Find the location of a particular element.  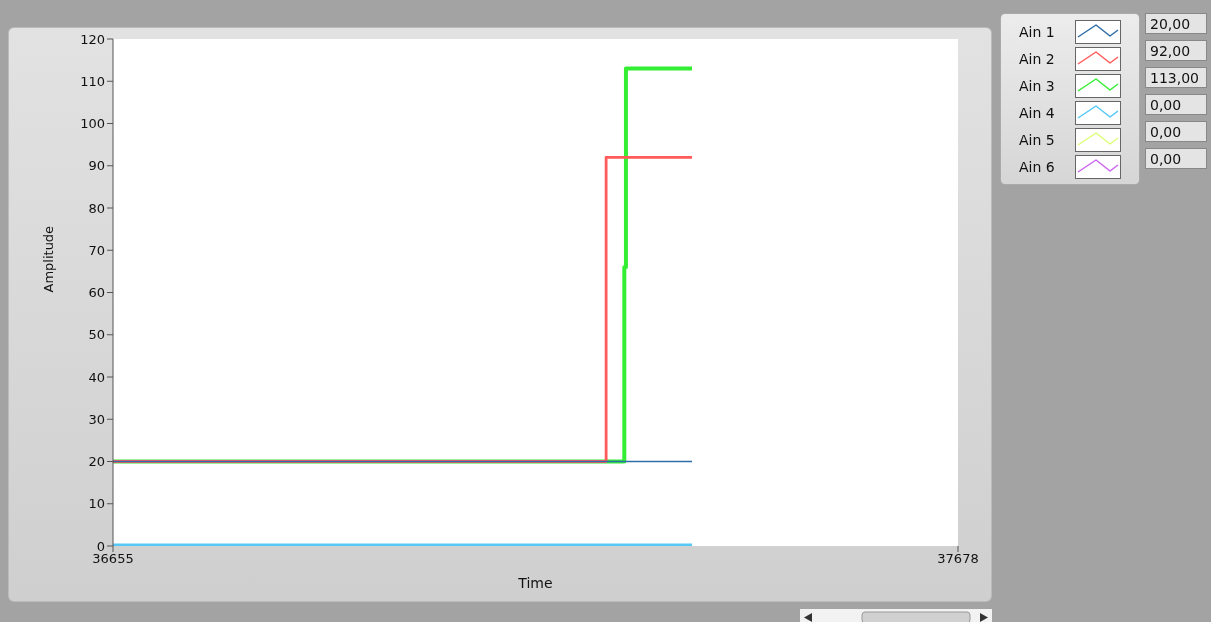

legend-label: Ain 2 is located at coordinates (1037, 58).